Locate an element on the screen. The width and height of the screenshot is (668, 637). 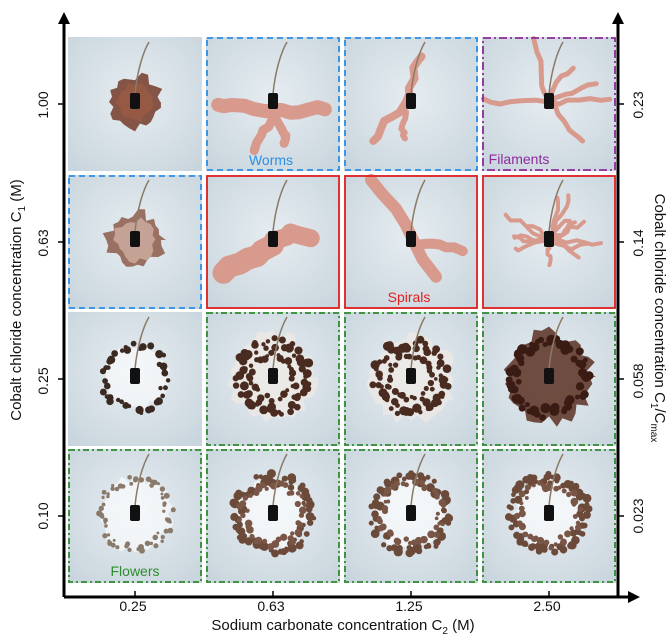
y-right-tick-label: 0.058 is located at coordinates (638, 381).